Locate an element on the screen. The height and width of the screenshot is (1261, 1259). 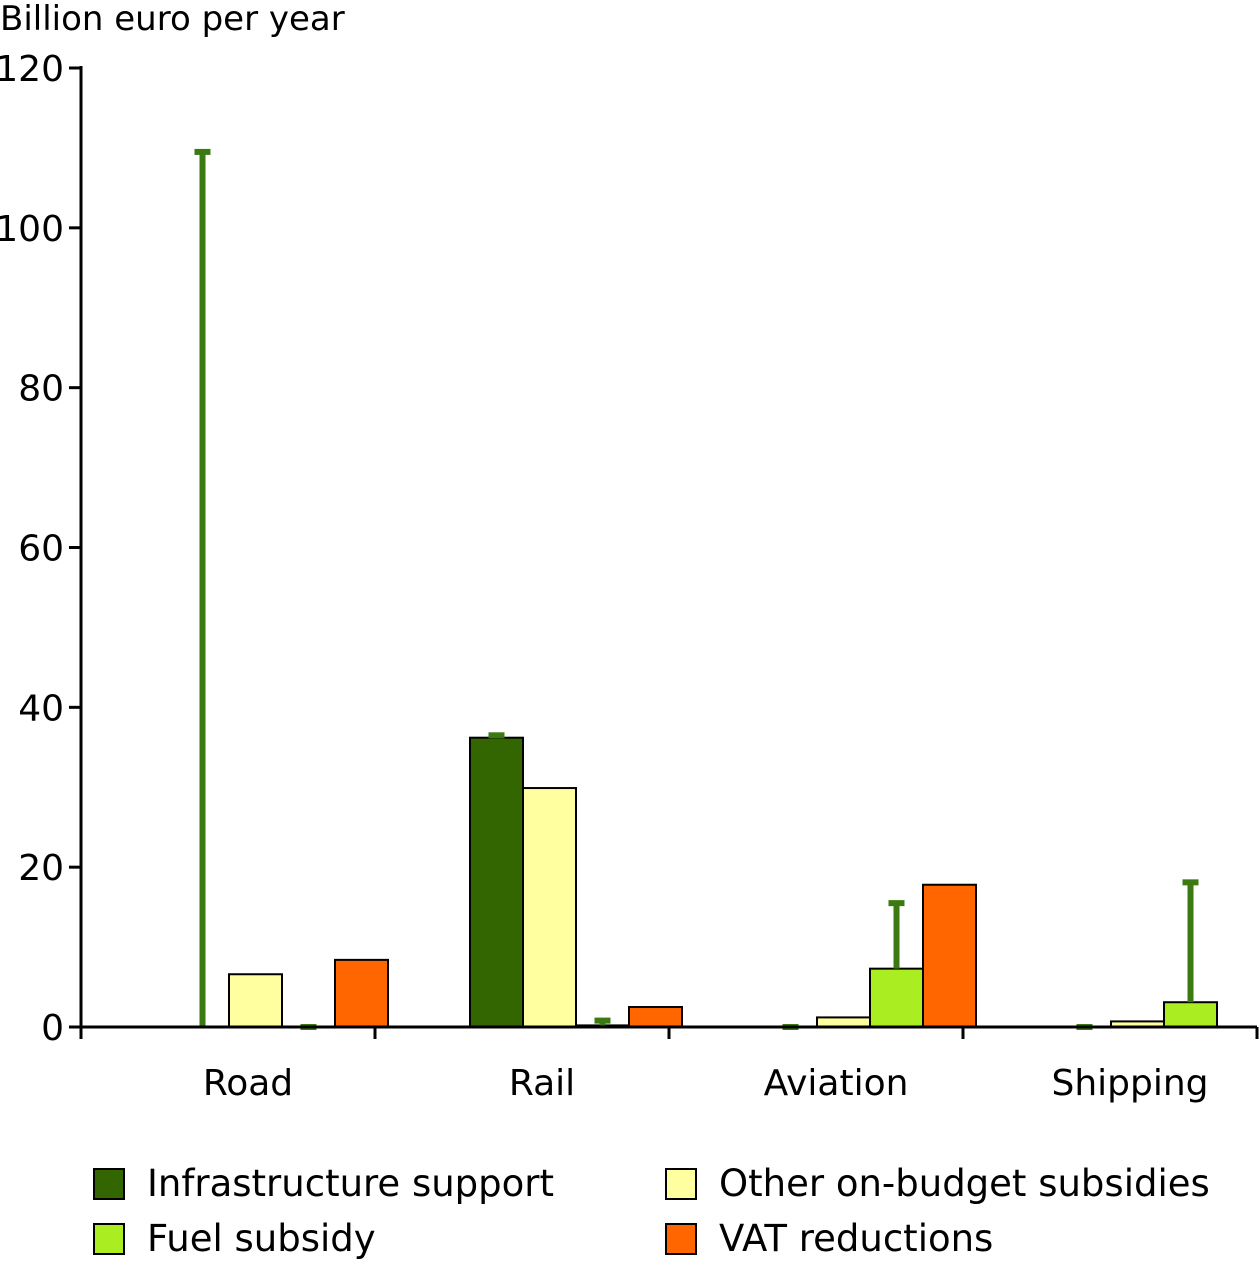
y-tick-label-0: 0 is located at coordinates (52, 1028).